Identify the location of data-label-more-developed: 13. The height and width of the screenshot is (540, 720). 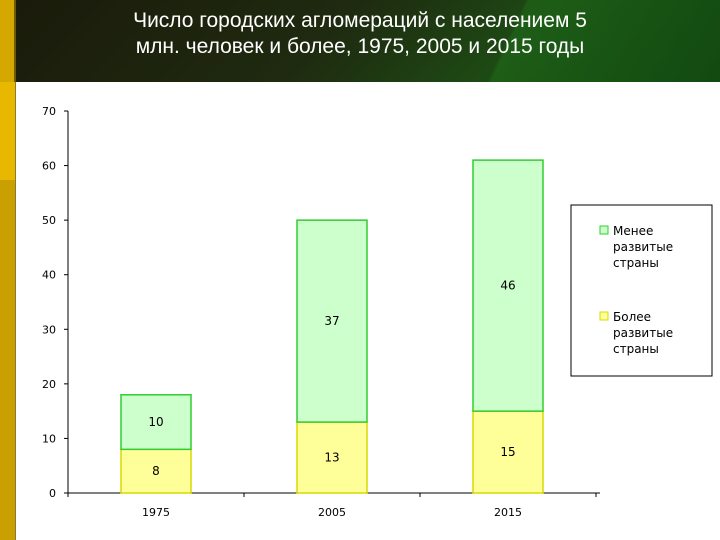
(331, 458).